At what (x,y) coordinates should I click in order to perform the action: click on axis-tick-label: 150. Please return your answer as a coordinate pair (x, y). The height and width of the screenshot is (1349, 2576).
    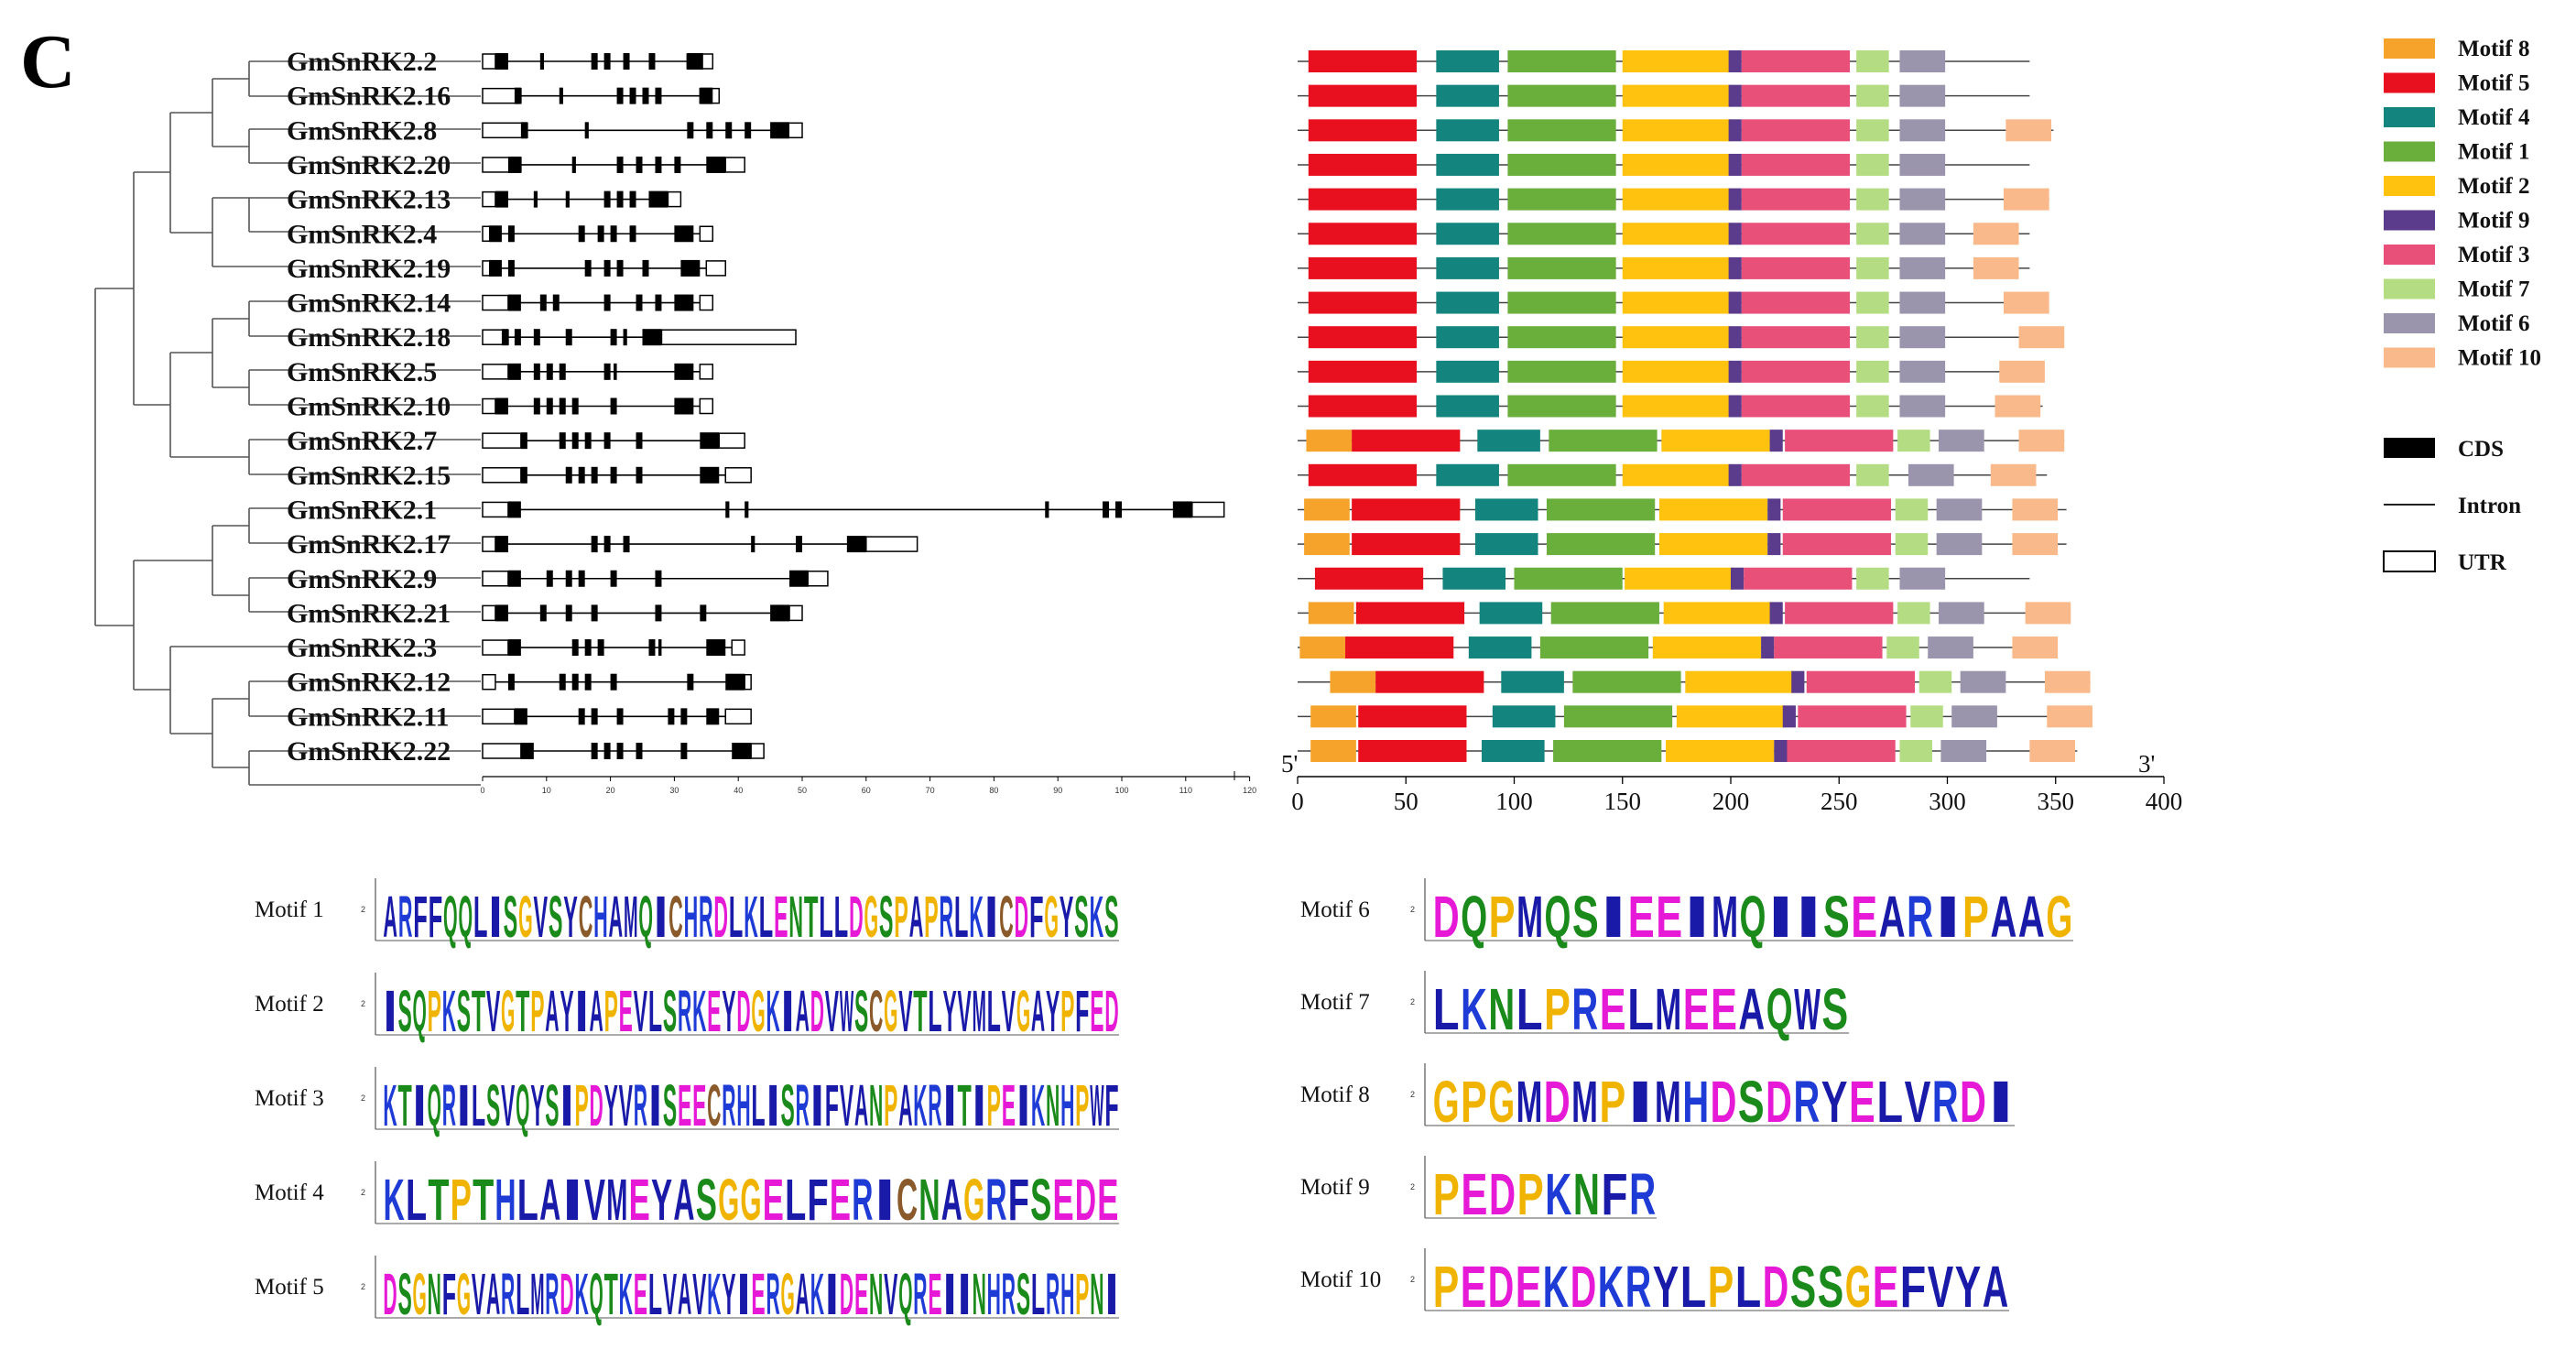
    Looking at the image, I should click on (1623, 801).